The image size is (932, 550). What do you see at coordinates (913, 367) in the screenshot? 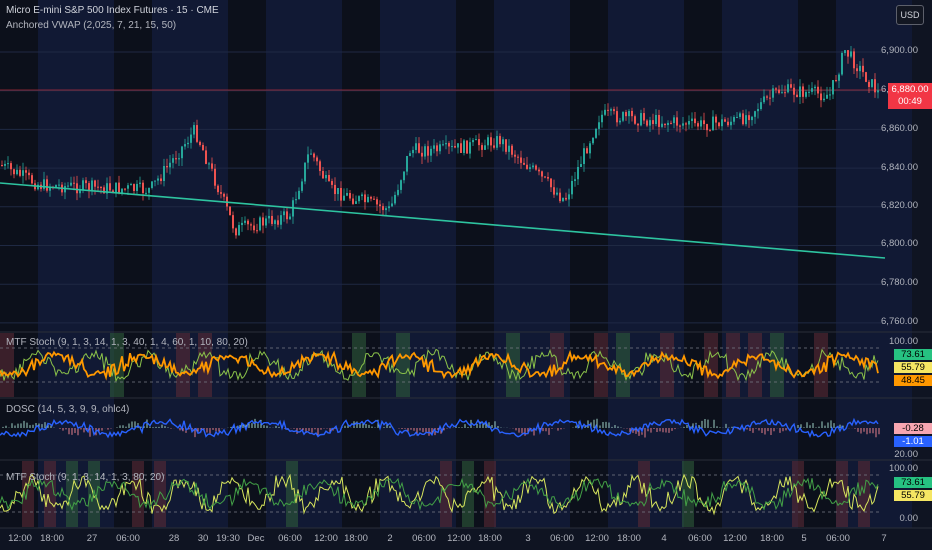
I see `value-tag: 55.79` at bounding box center [913, 367].